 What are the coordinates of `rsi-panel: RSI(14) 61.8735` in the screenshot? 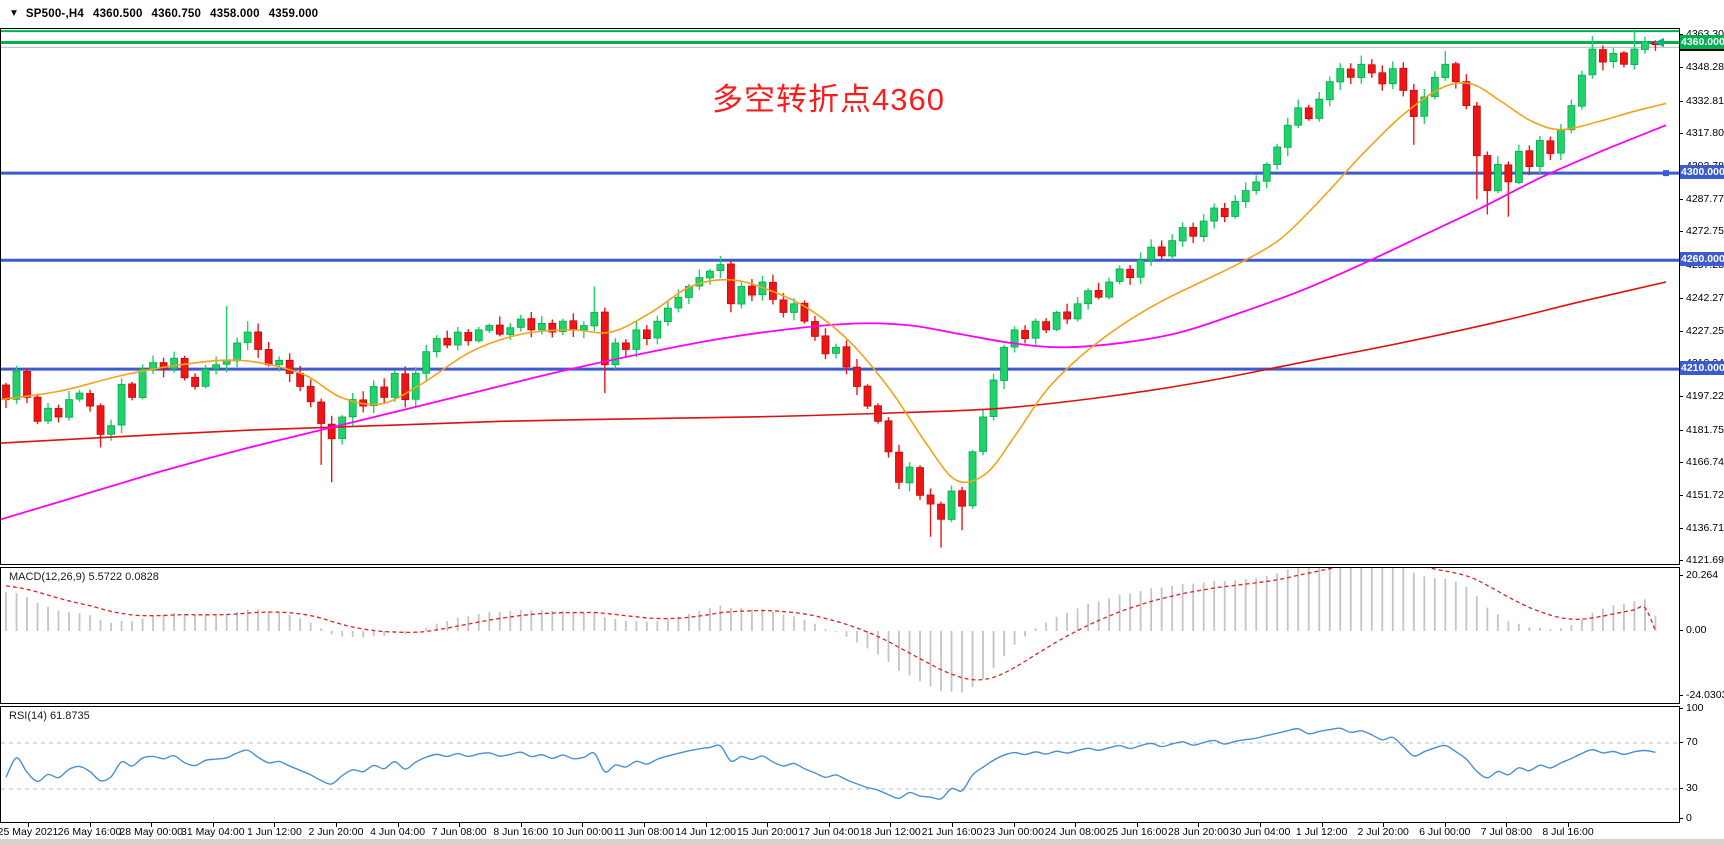 It's located at (840, 764).